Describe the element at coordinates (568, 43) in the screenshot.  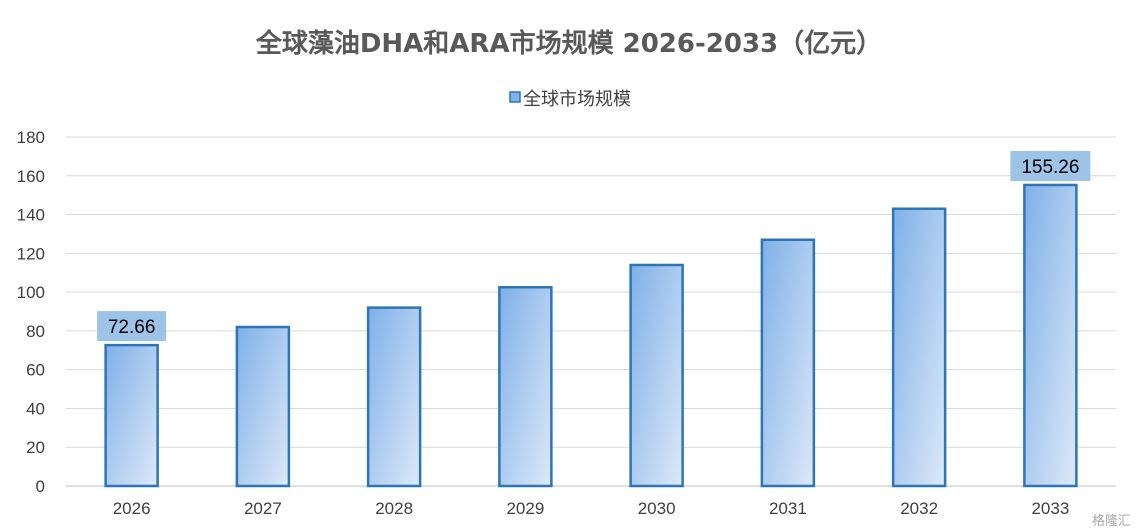
I see `chart-title: 全球藻油DHA和ARA市场规模 2026-2033（亿元）` at that location.